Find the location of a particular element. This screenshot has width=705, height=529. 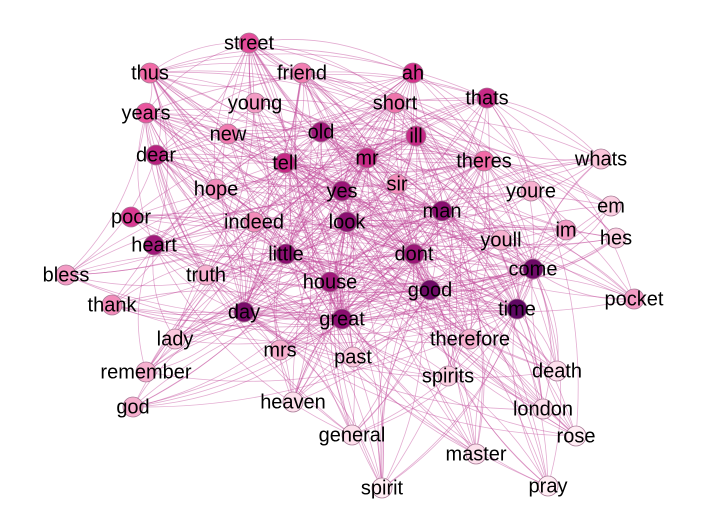

node-great is located at coordinates (342, 319).